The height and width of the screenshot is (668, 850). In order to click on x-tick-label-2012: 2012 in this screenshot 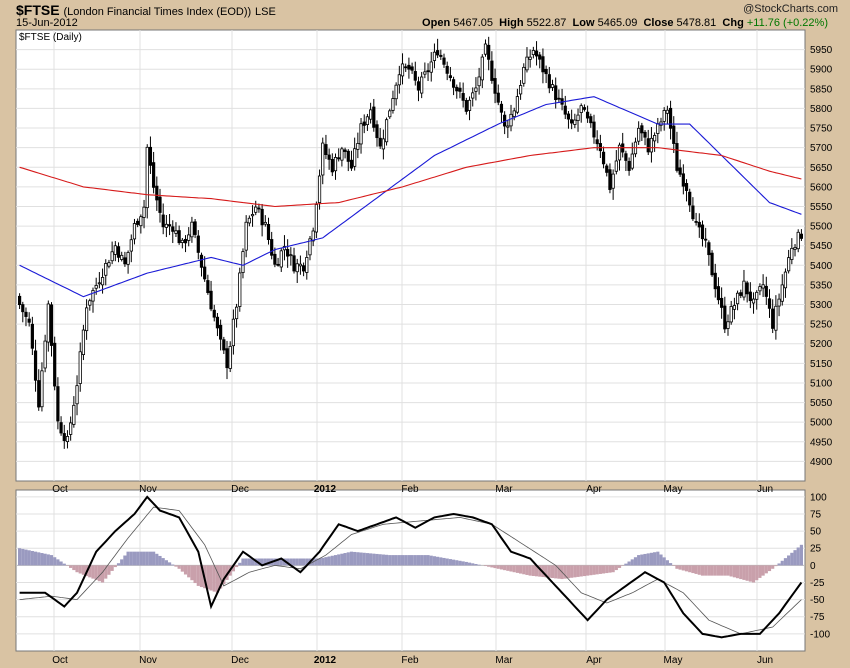, I will do `click(325, 489)`.